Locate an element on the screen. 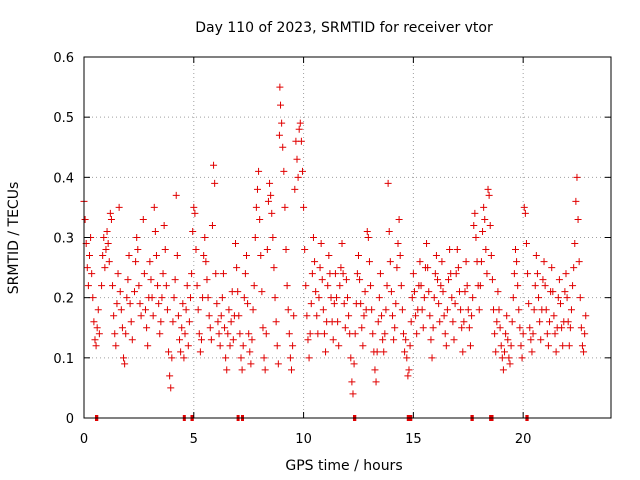 Image resolution: width=640 pixels, height=480 pixels. y-tick-label: 0 is located at coordinates (70, 419).